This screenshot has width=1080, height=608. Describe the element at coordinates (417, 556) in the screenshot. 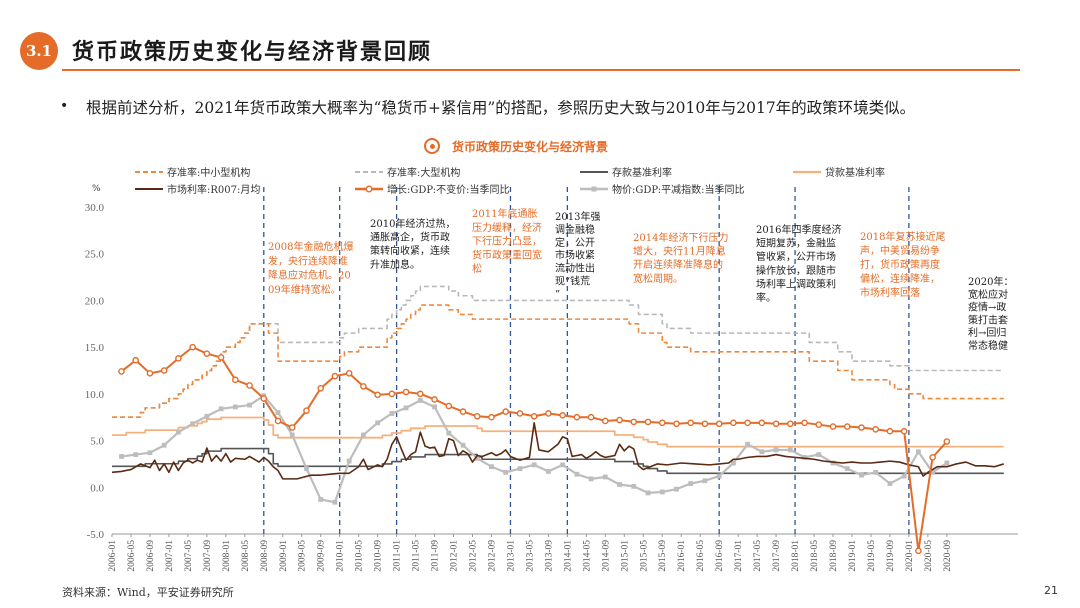

I see `x-tick-label: 2011-05` at that location.